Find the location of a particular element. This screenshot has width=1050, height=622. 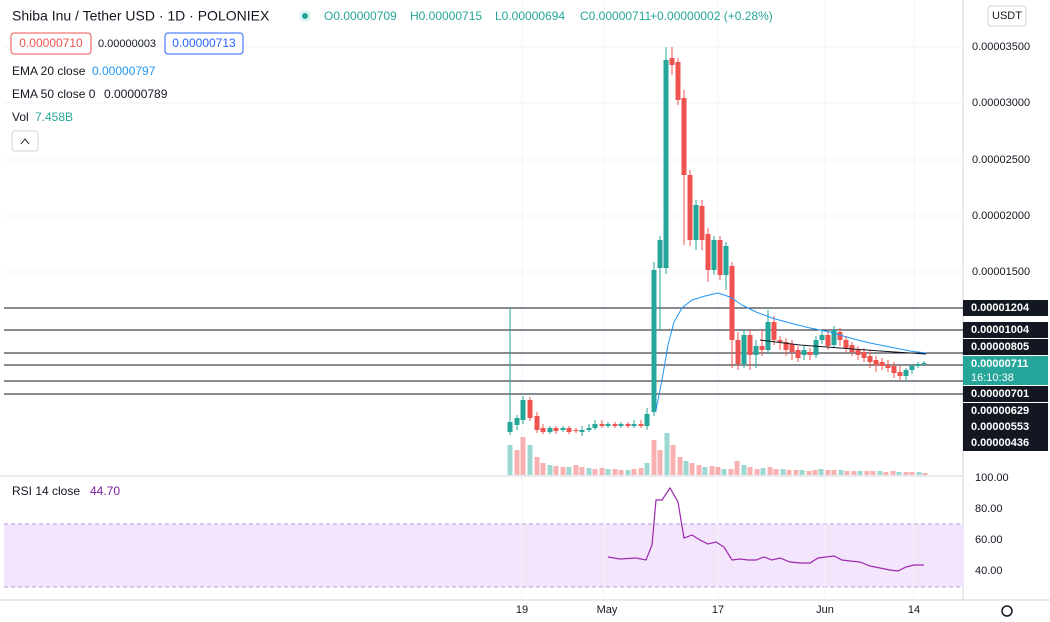

rsi-tick-label: 60.00 is located at coordinates (989, 540).